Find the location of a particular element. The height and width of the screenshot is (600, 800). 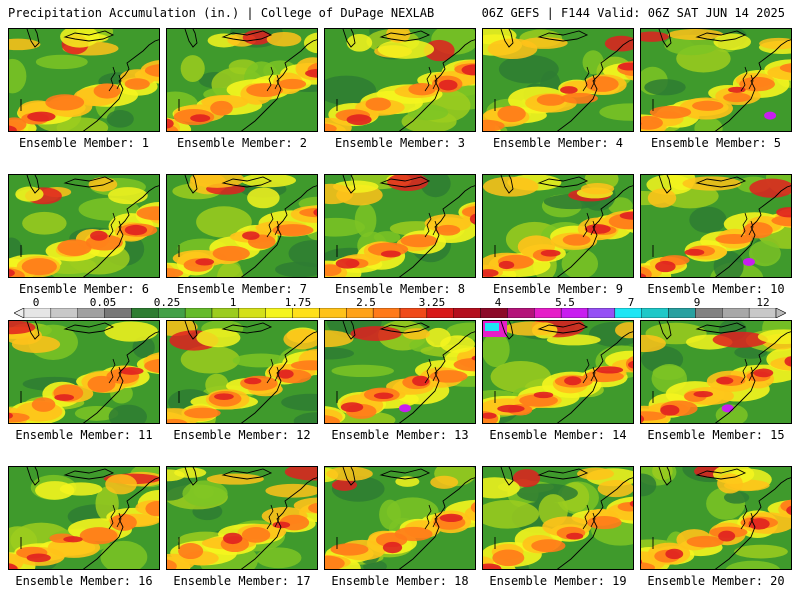

colorbar-tick-label: 5.5 is located at coordinates (565, 302).